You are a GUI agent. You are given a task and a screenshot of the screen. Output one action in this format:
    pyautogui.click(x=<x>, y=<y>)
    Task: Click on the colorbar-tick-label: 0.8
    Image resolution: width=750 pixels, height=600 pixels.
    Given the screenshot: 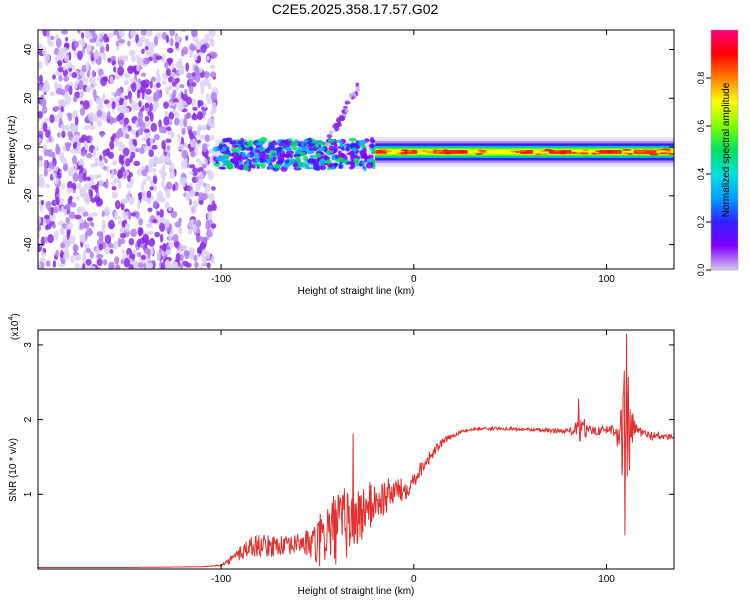 What is the action you would take?
    pyautogui.click(x=701, y=78)
    